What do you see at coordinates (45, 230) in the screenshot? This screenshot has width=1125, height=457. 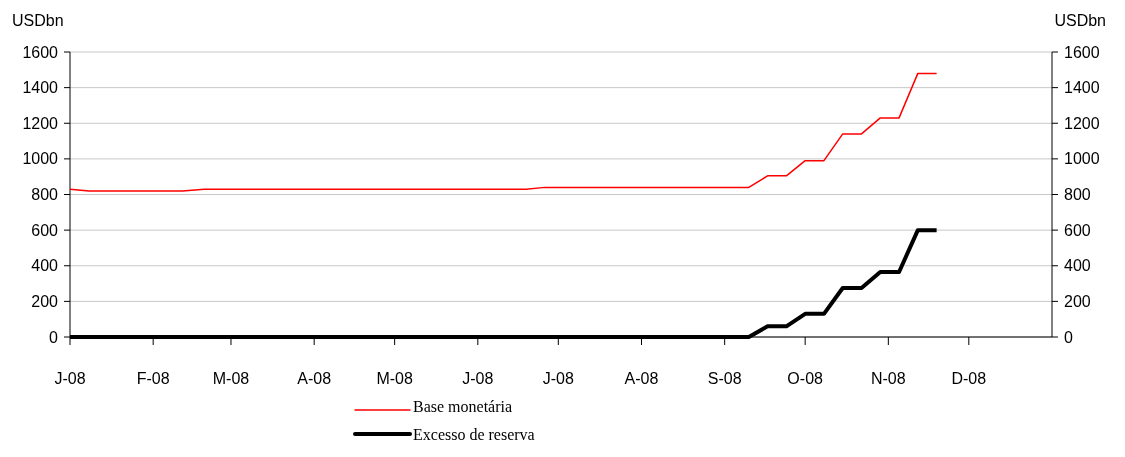 I see `y-tick-label: 600` at bounding box center [45, 230].